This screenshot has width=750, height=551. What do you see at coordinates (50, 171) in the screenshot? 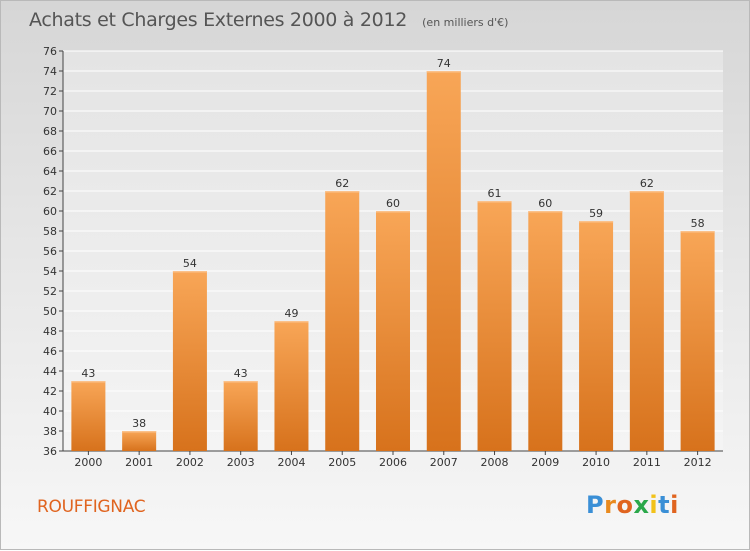
I see `y-tick-label: 64` at bounding box center [50, 171].